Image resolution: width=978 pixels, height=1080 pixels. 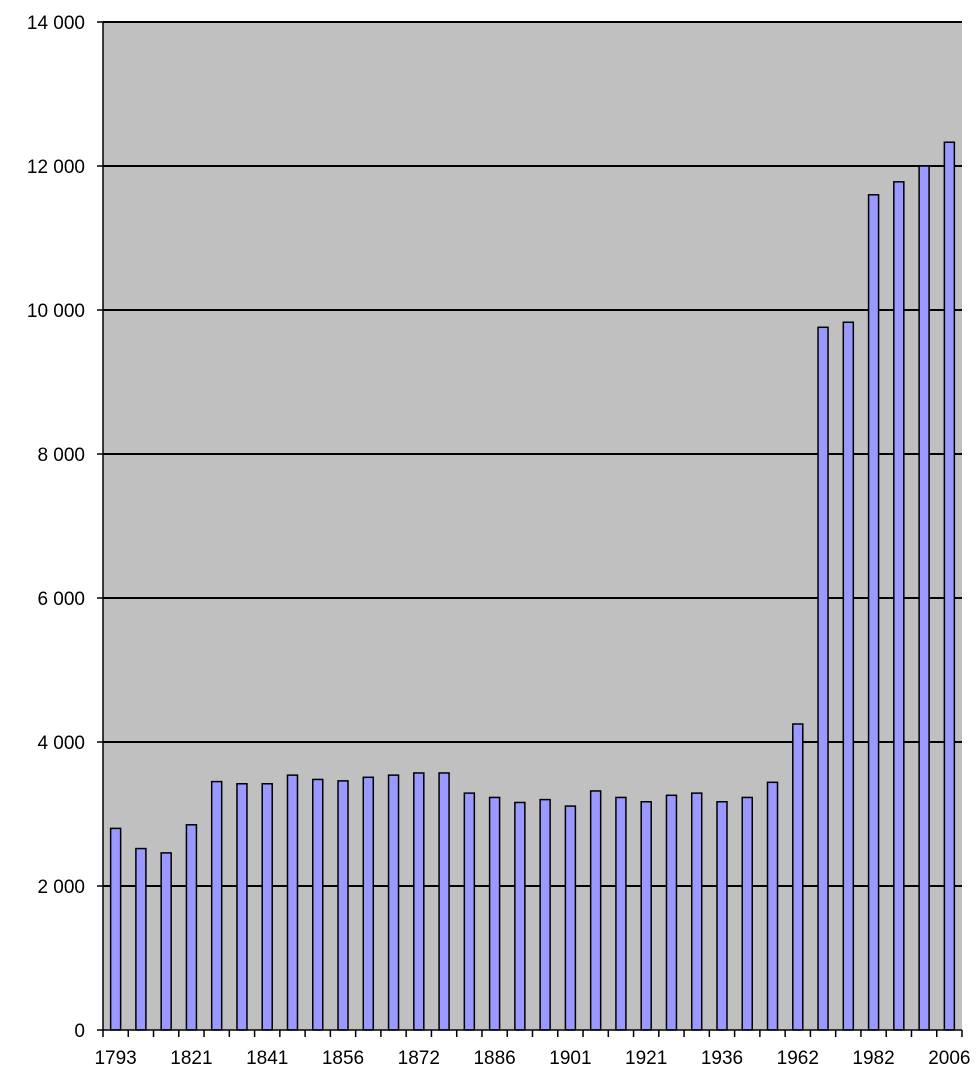 I want to click on y-tick-label-4: 8 000, so click(x=61, y=455).